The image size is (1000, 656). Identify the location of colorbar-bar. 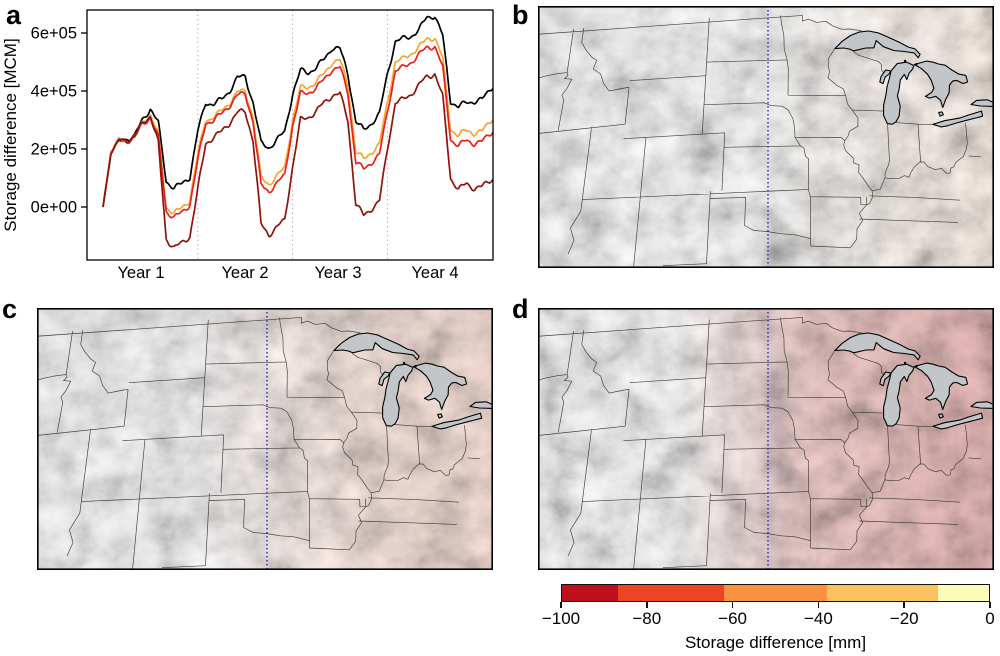
(775, 593).